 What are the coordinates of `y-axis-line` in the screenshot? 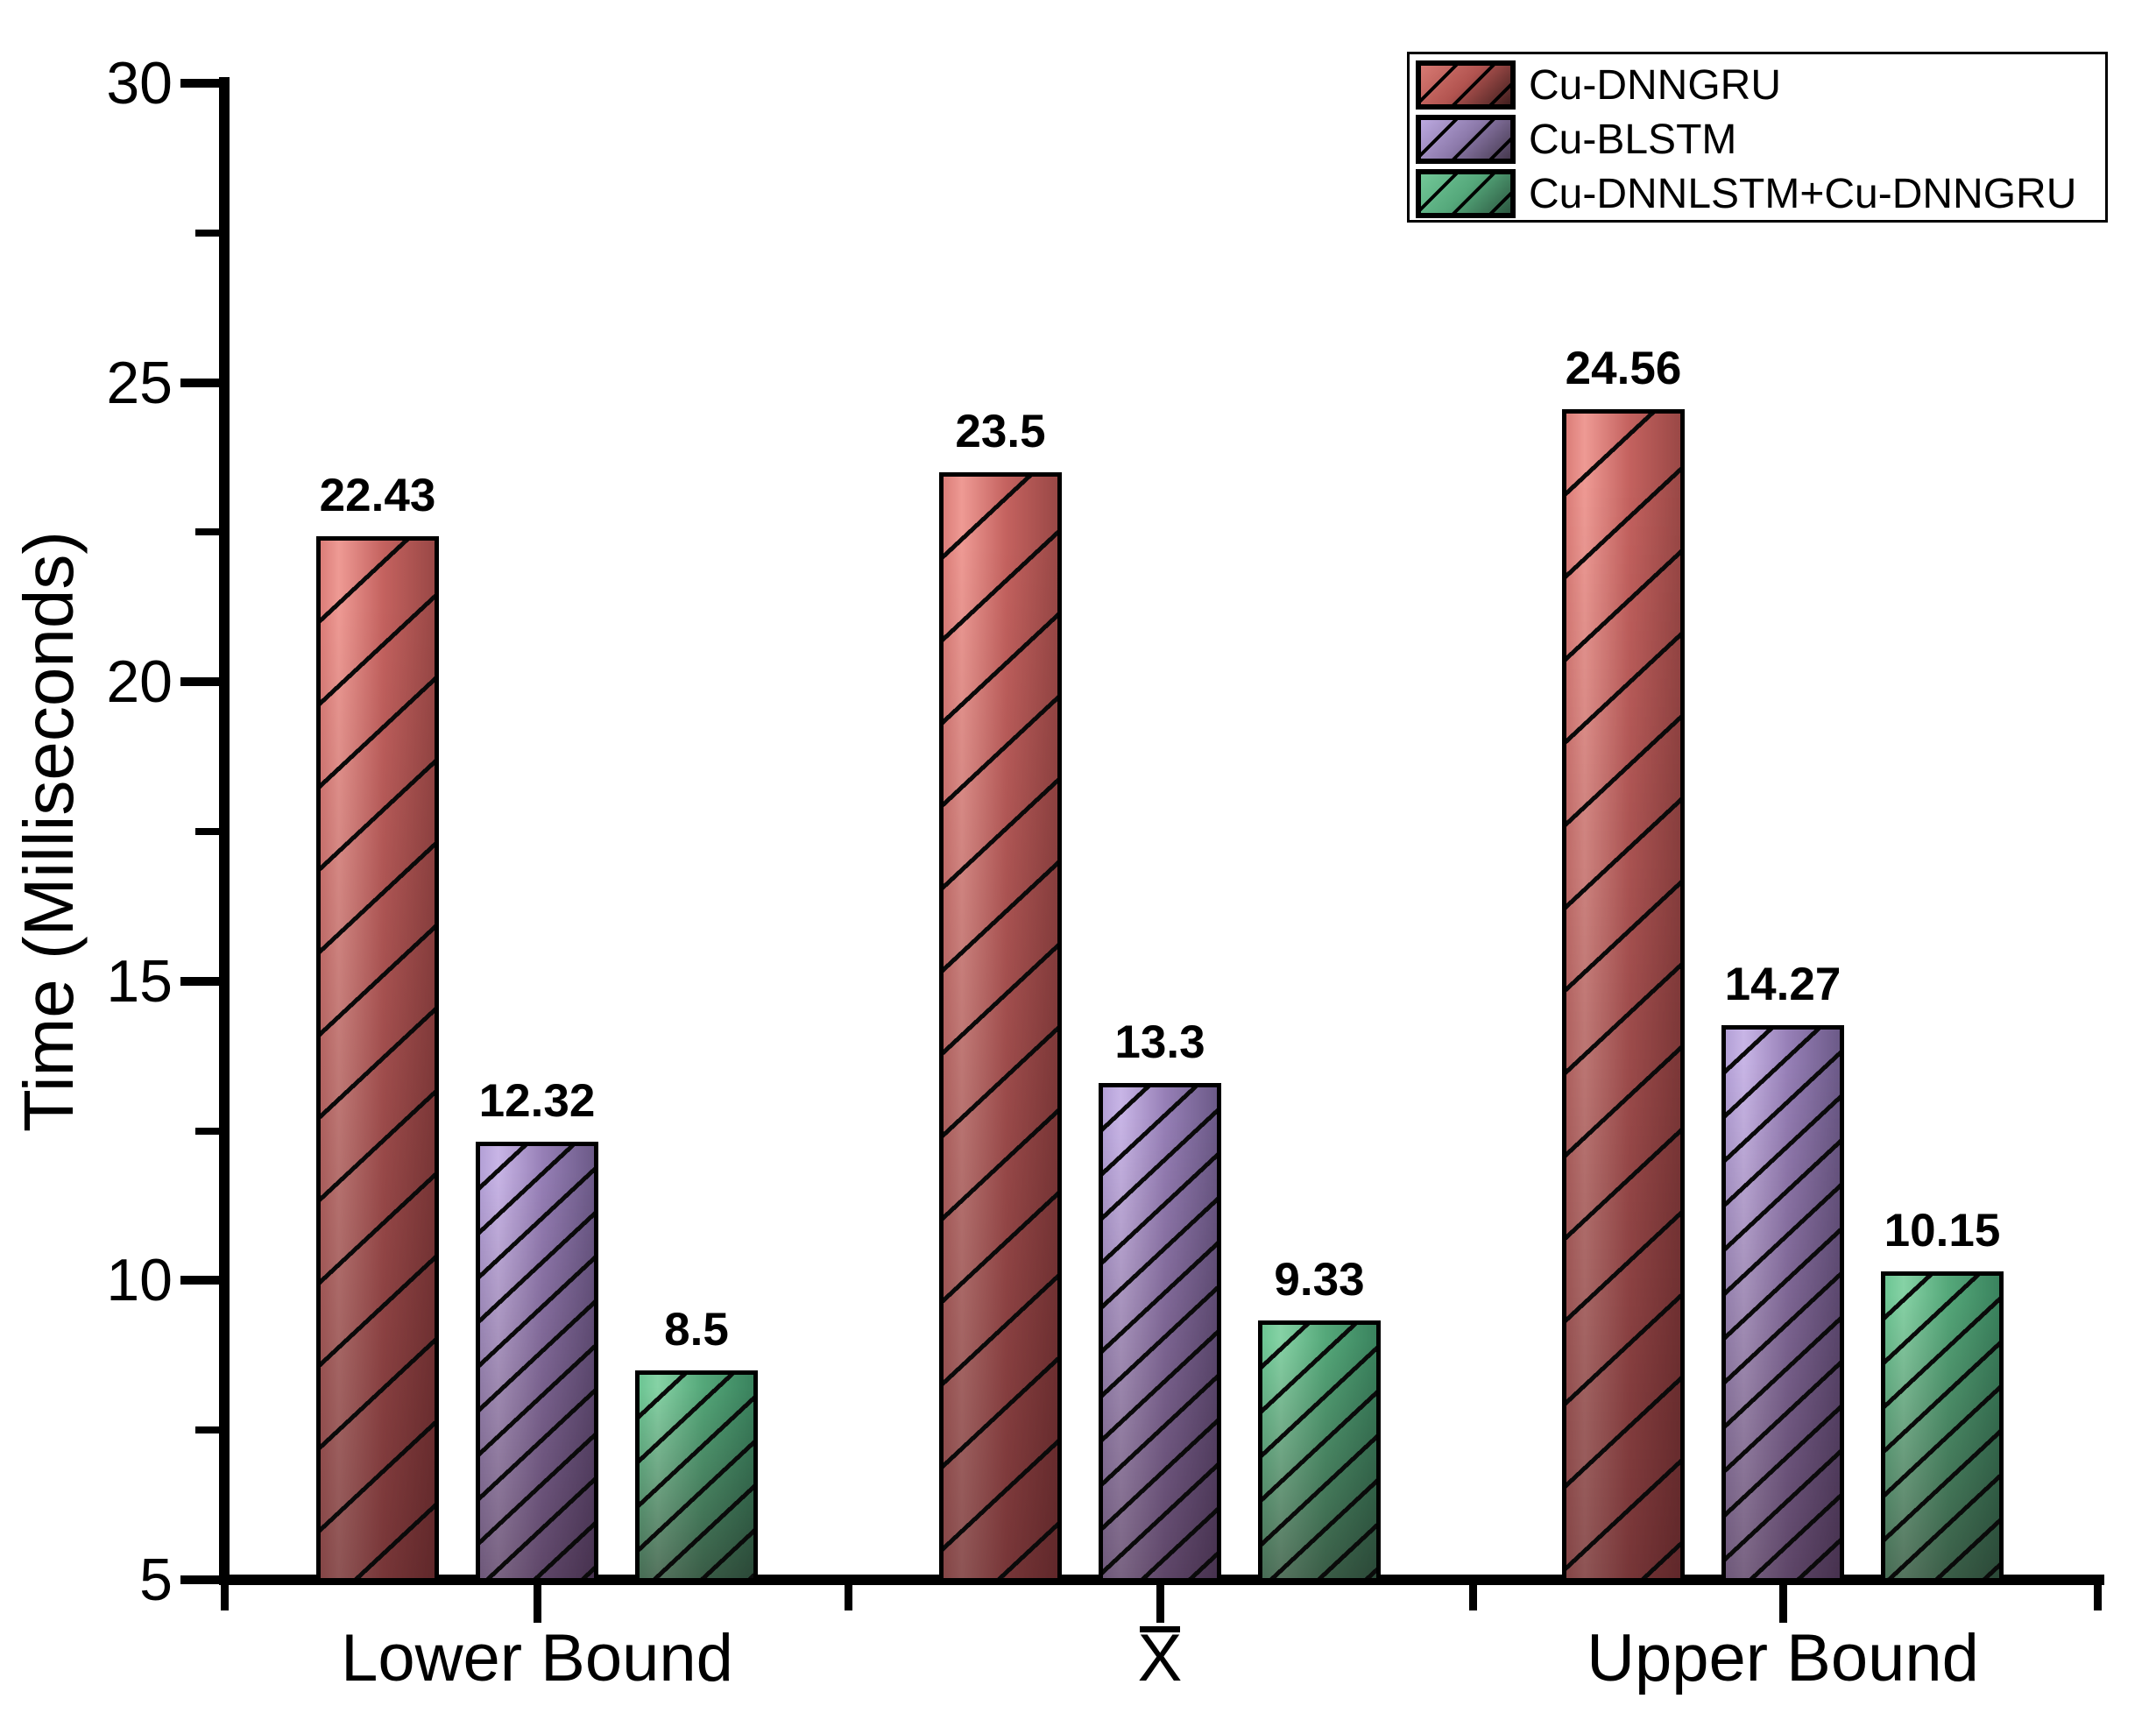 It's located at (225, 831).